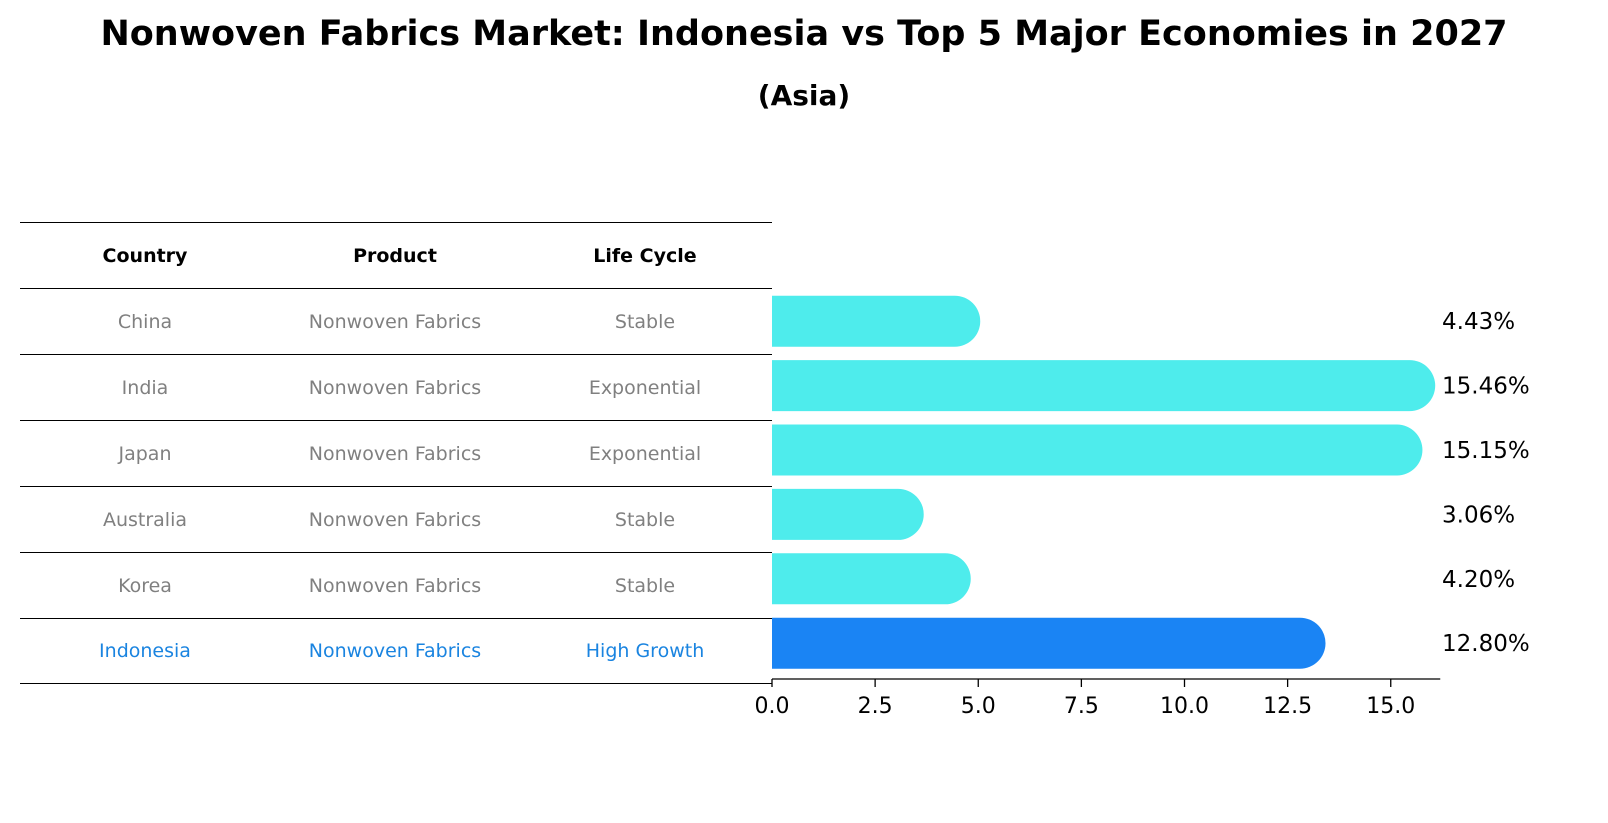 The width and height of the screenshot is (1608, 823). What do you see at coordinates (772, 706) in the screenshot?
I see `x-tick-label: 0.0` at bounding box center [772, 706].